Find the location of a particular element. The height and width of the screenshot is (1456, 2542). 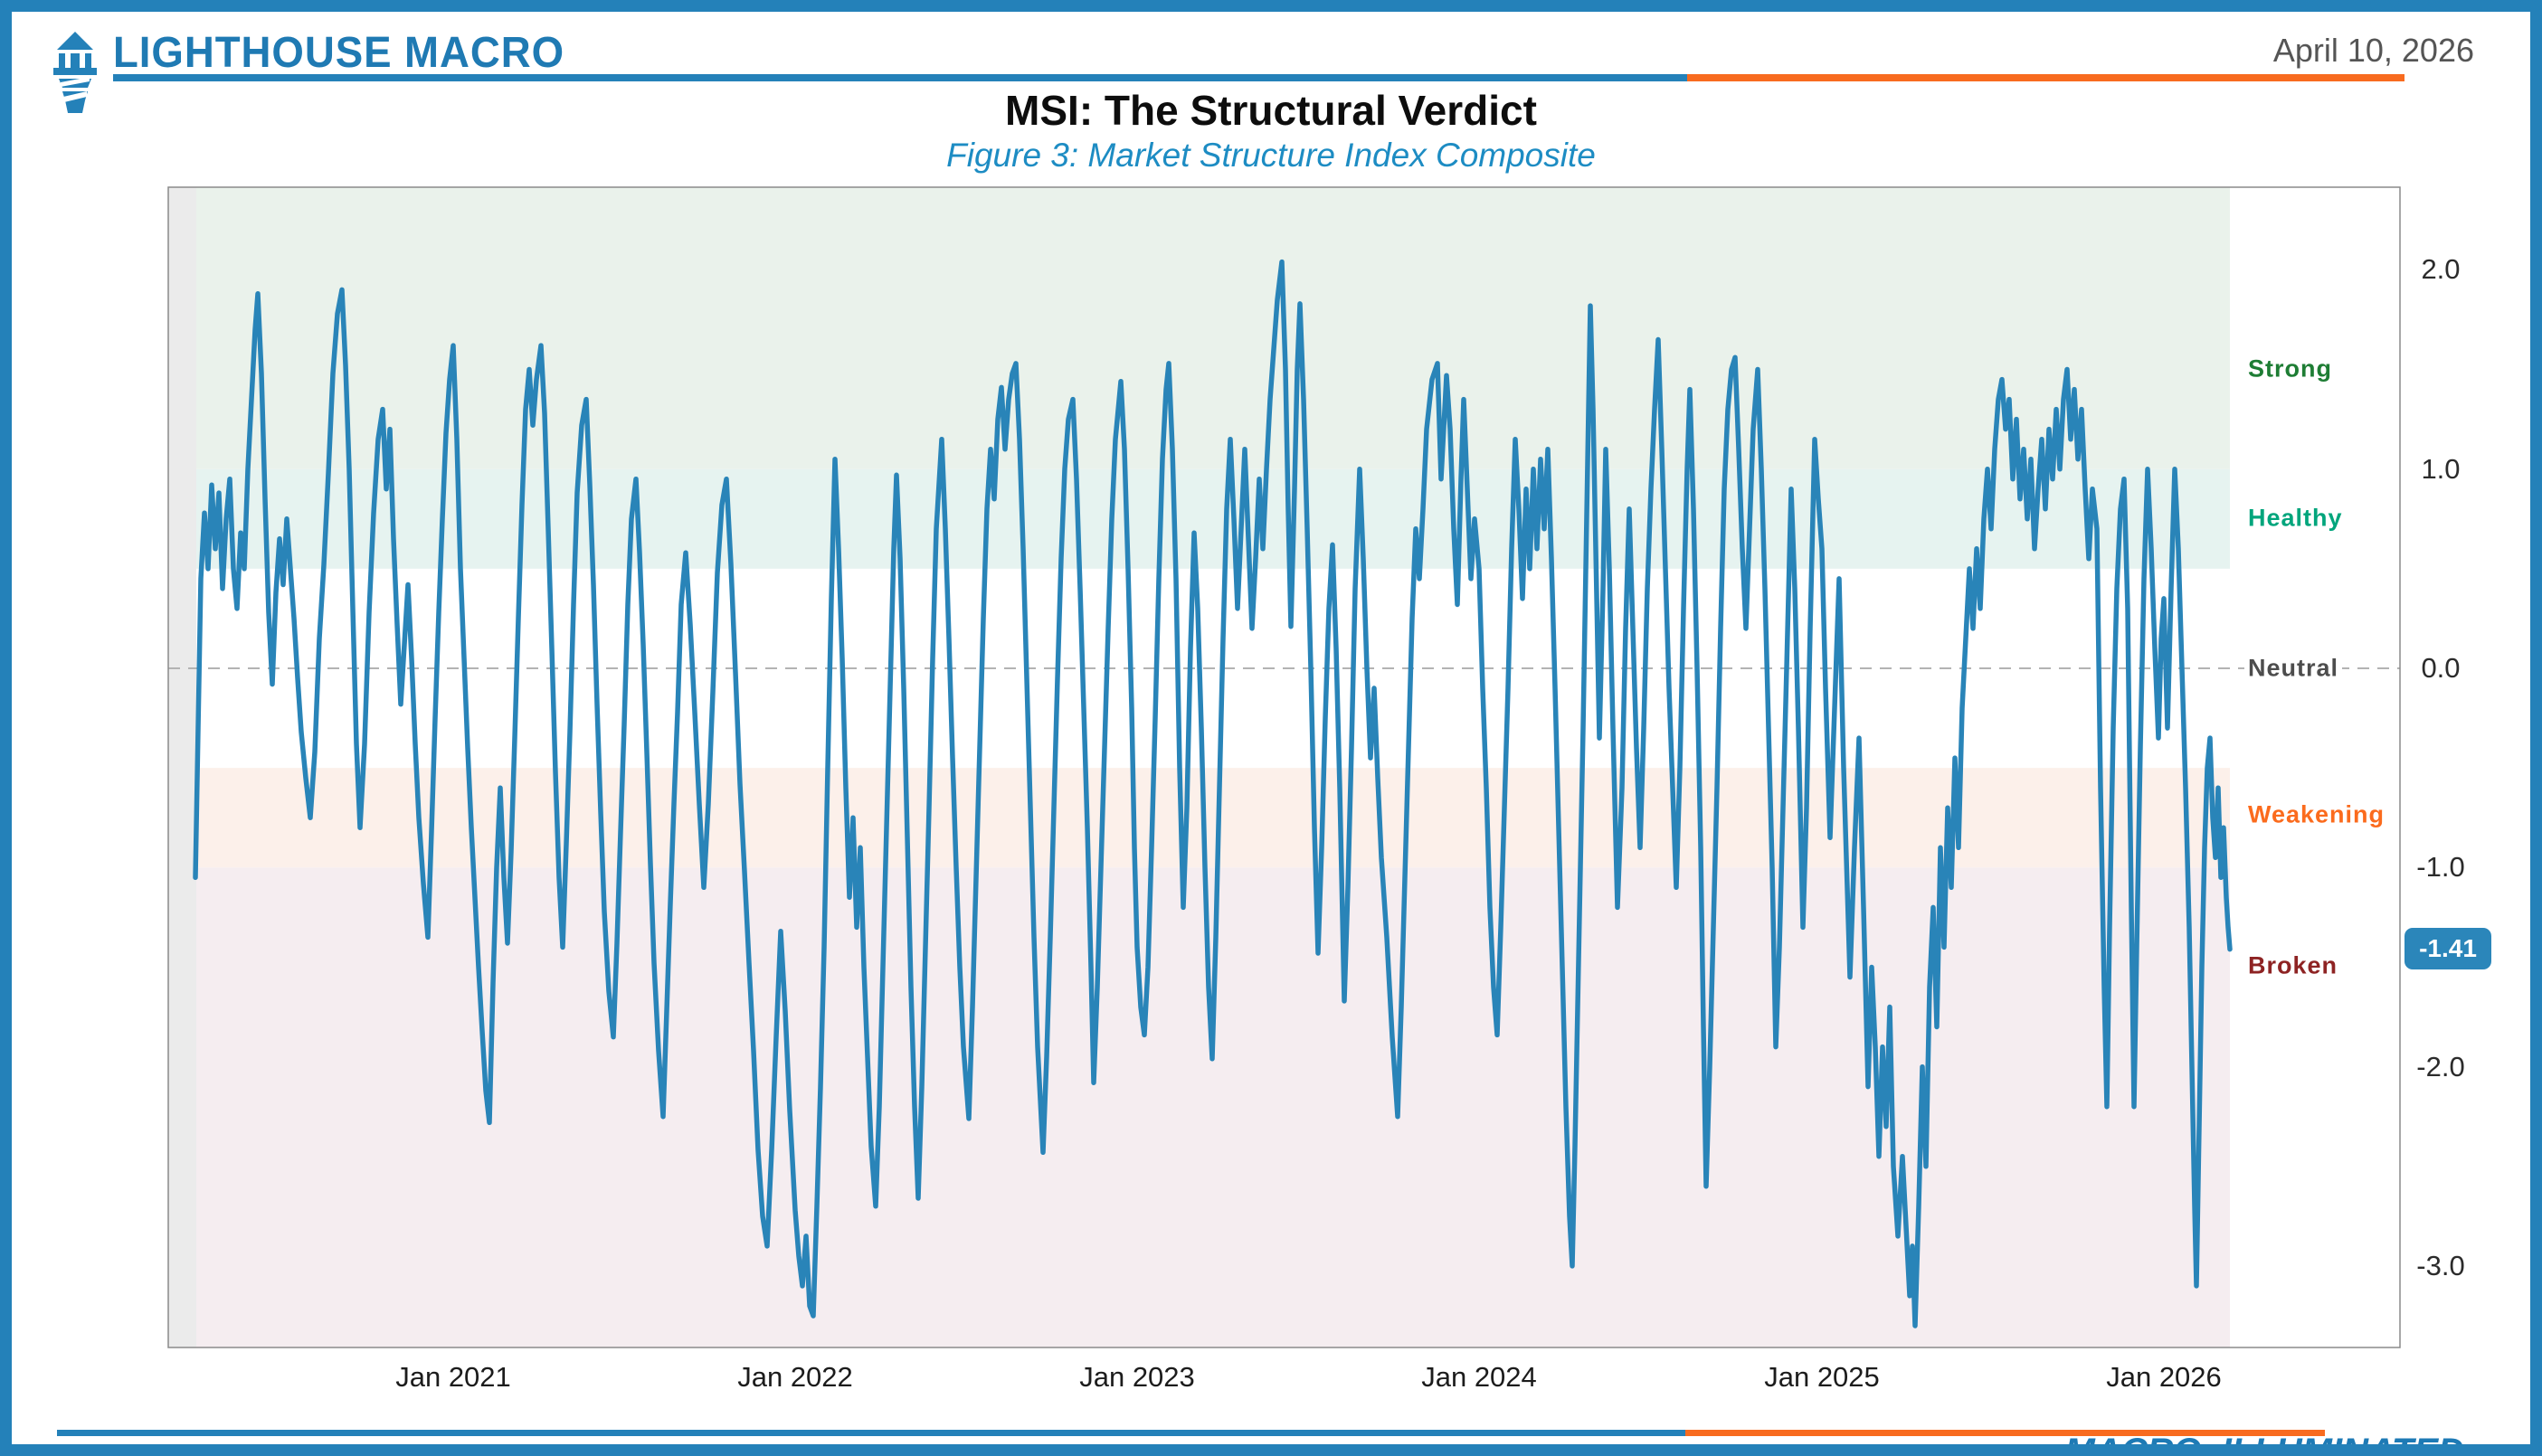

lighthouse-logo-icon is located at coordinates (75, 73).